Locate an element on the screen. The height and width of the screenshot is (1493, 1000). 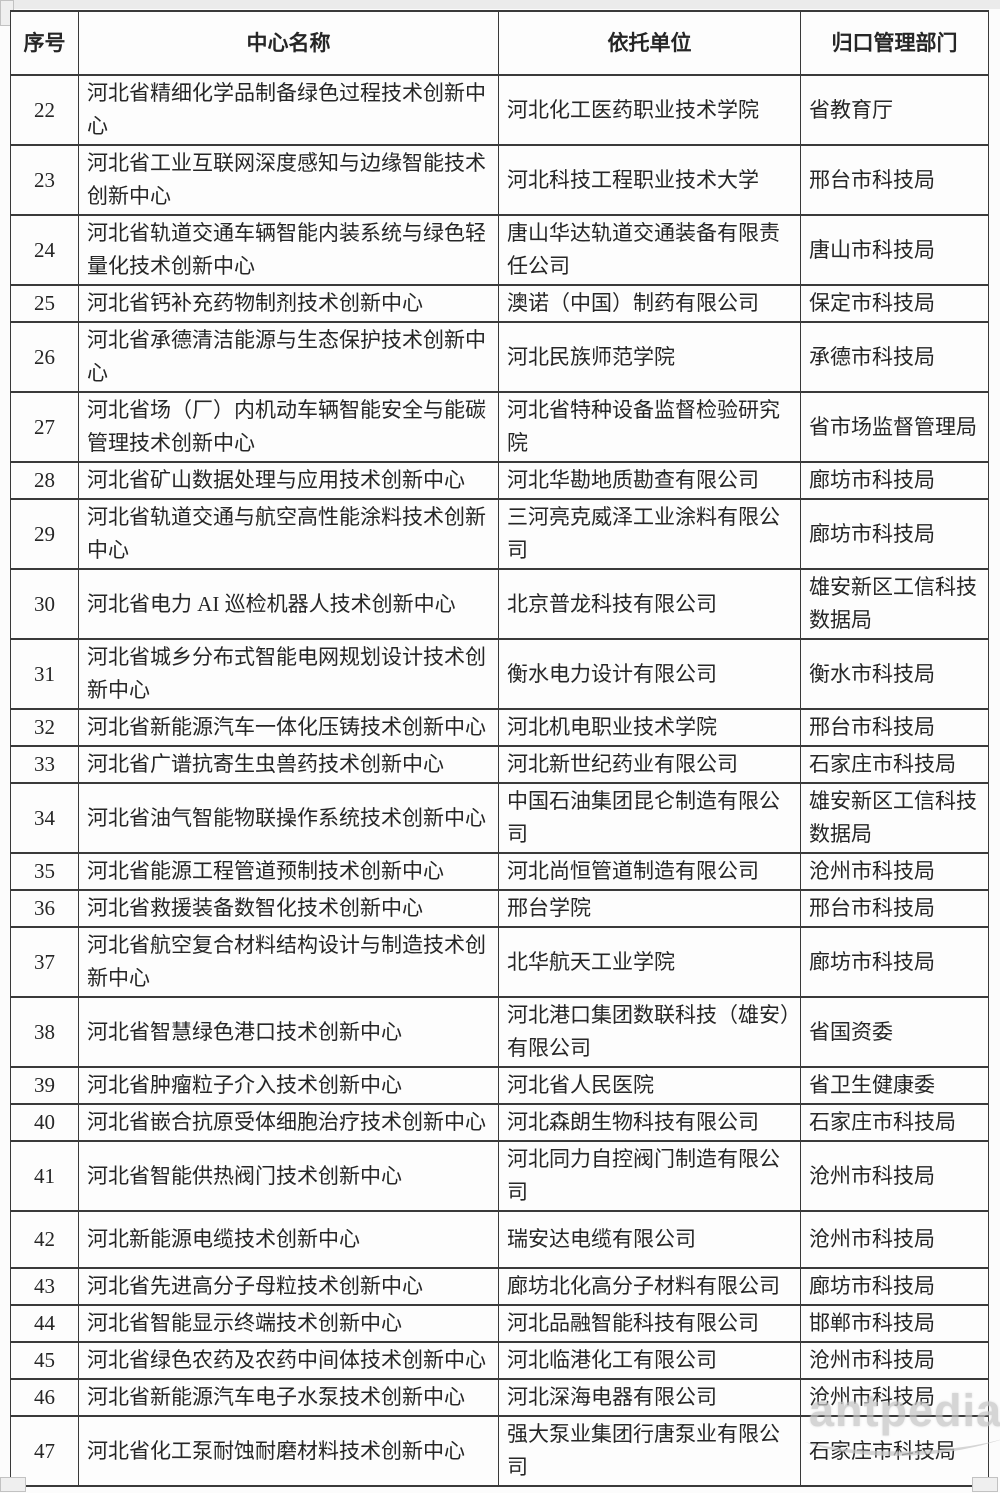
table-row: 44 河北省智能显示终端技术创新中心 河北品融智能科技有限公司 邯郸市科技局 is located at coordinates (499, 1323).